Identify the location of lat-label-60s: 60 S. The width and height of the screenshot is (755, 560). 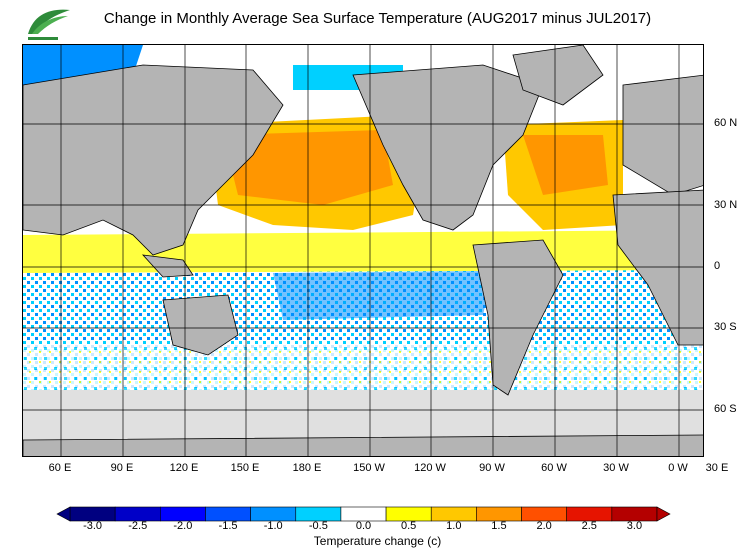
(725, 409).